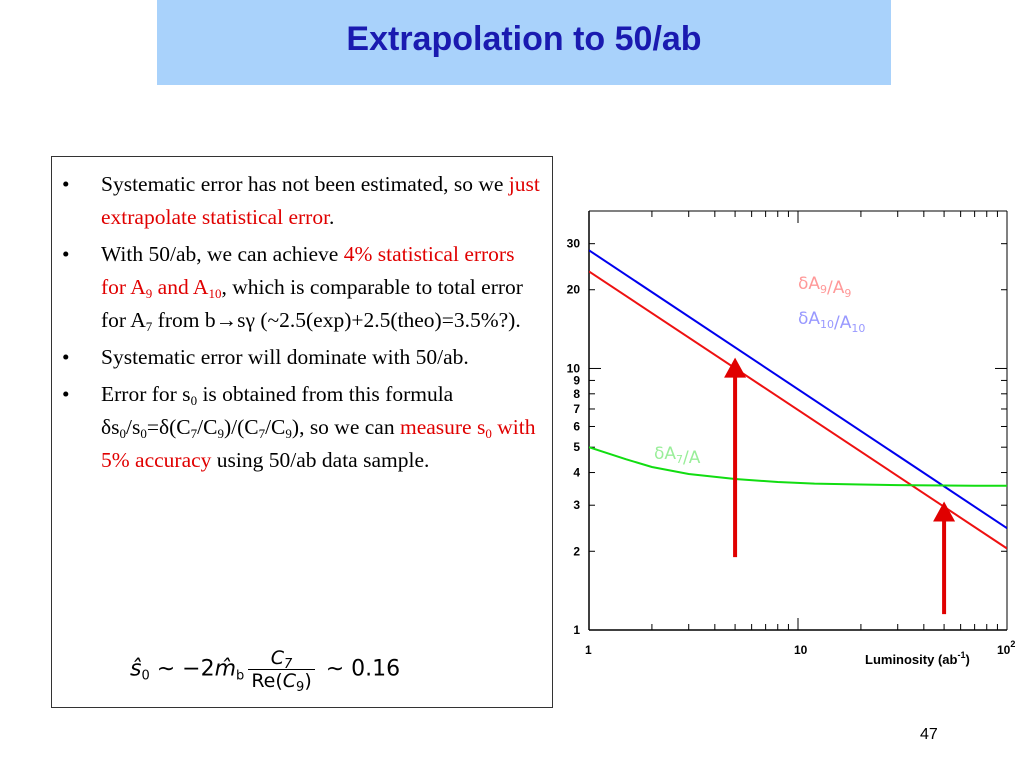  What do you see at coordinates (133, 427) in the screenshot?
I see `bullet-text: /s` at bounding box center [133, 427].